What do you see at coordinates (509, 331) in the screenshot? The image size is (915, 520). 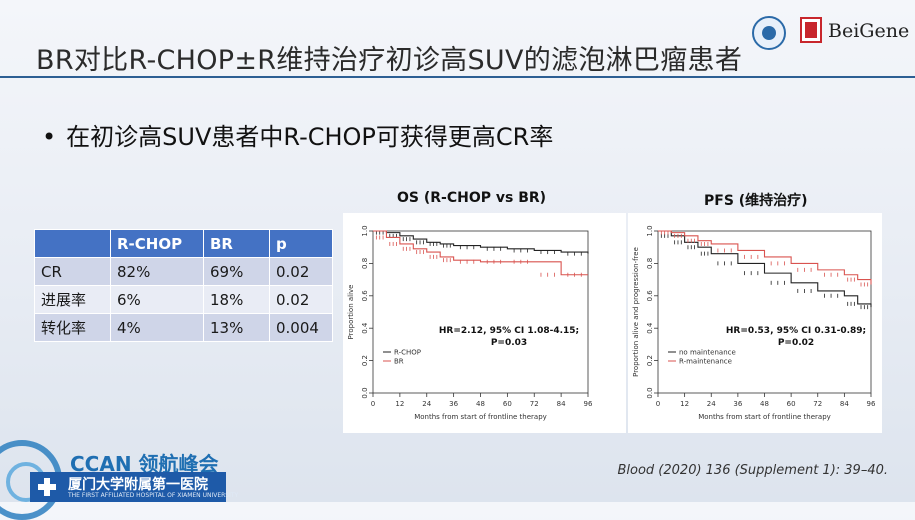 I see `hr-annotation: HR=2.12, 95% CI 1.08-4.15;` at bounding box center [509, 331].